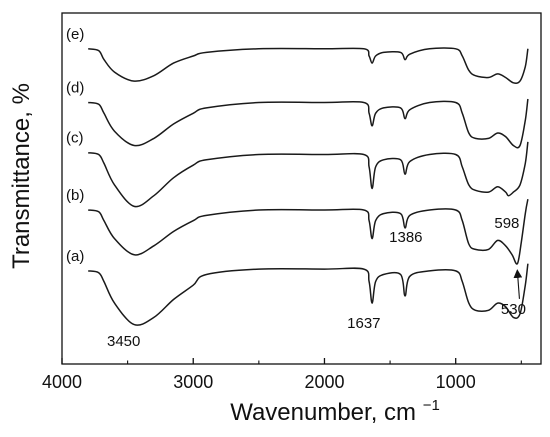  Describe the element at coordinates (75, 88) in the screenshot. I see `series-label-d: (d)` at that location.